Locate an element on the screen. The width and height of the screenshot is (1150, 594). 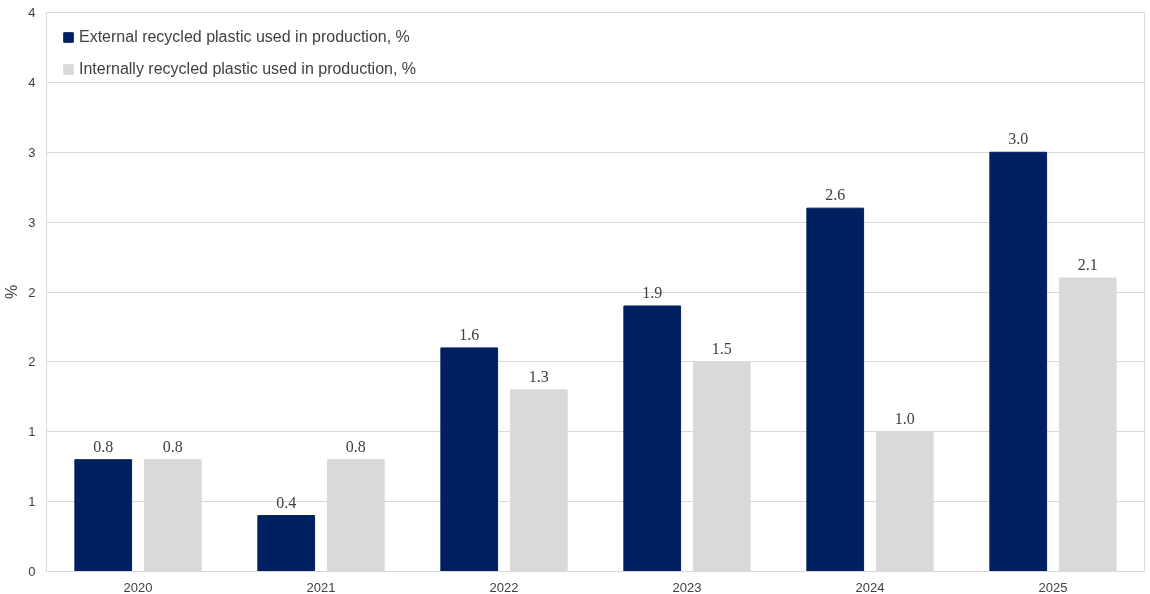
data-label: 0.4 is located at coordinates (286, 502).